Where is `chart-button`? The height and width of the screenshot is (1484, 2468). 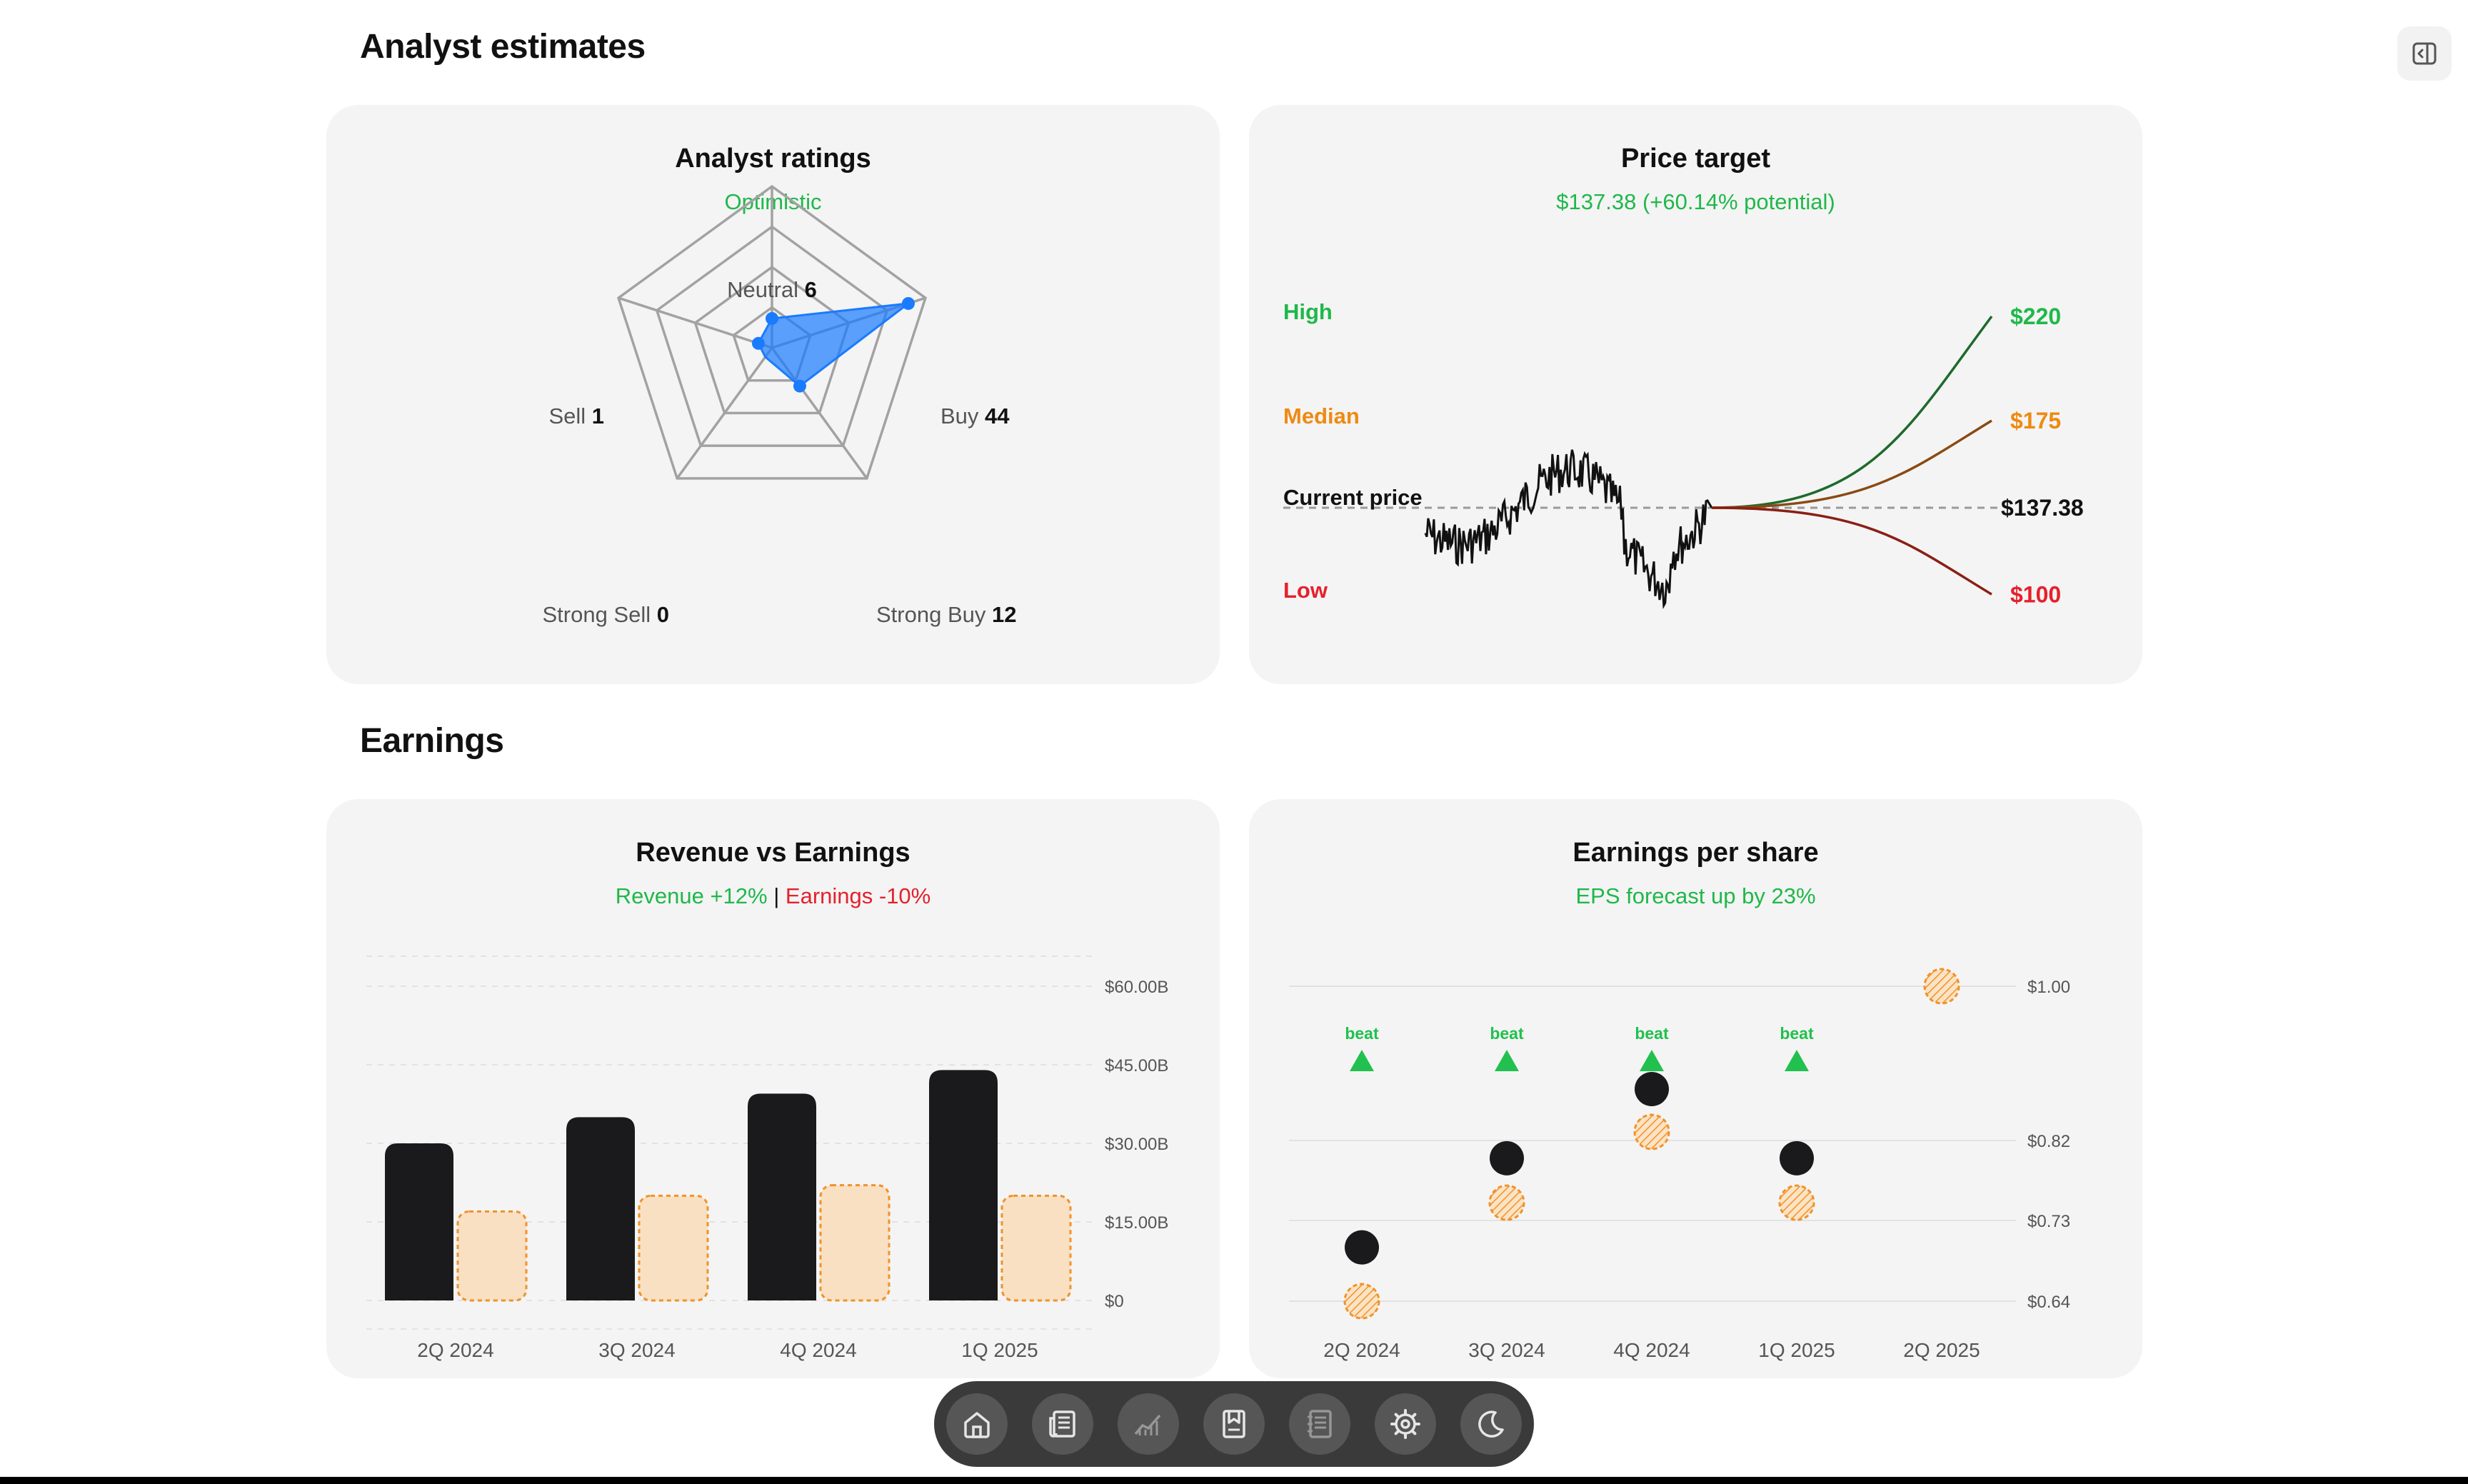
chart-button is located at coordinates (1148, 1424).